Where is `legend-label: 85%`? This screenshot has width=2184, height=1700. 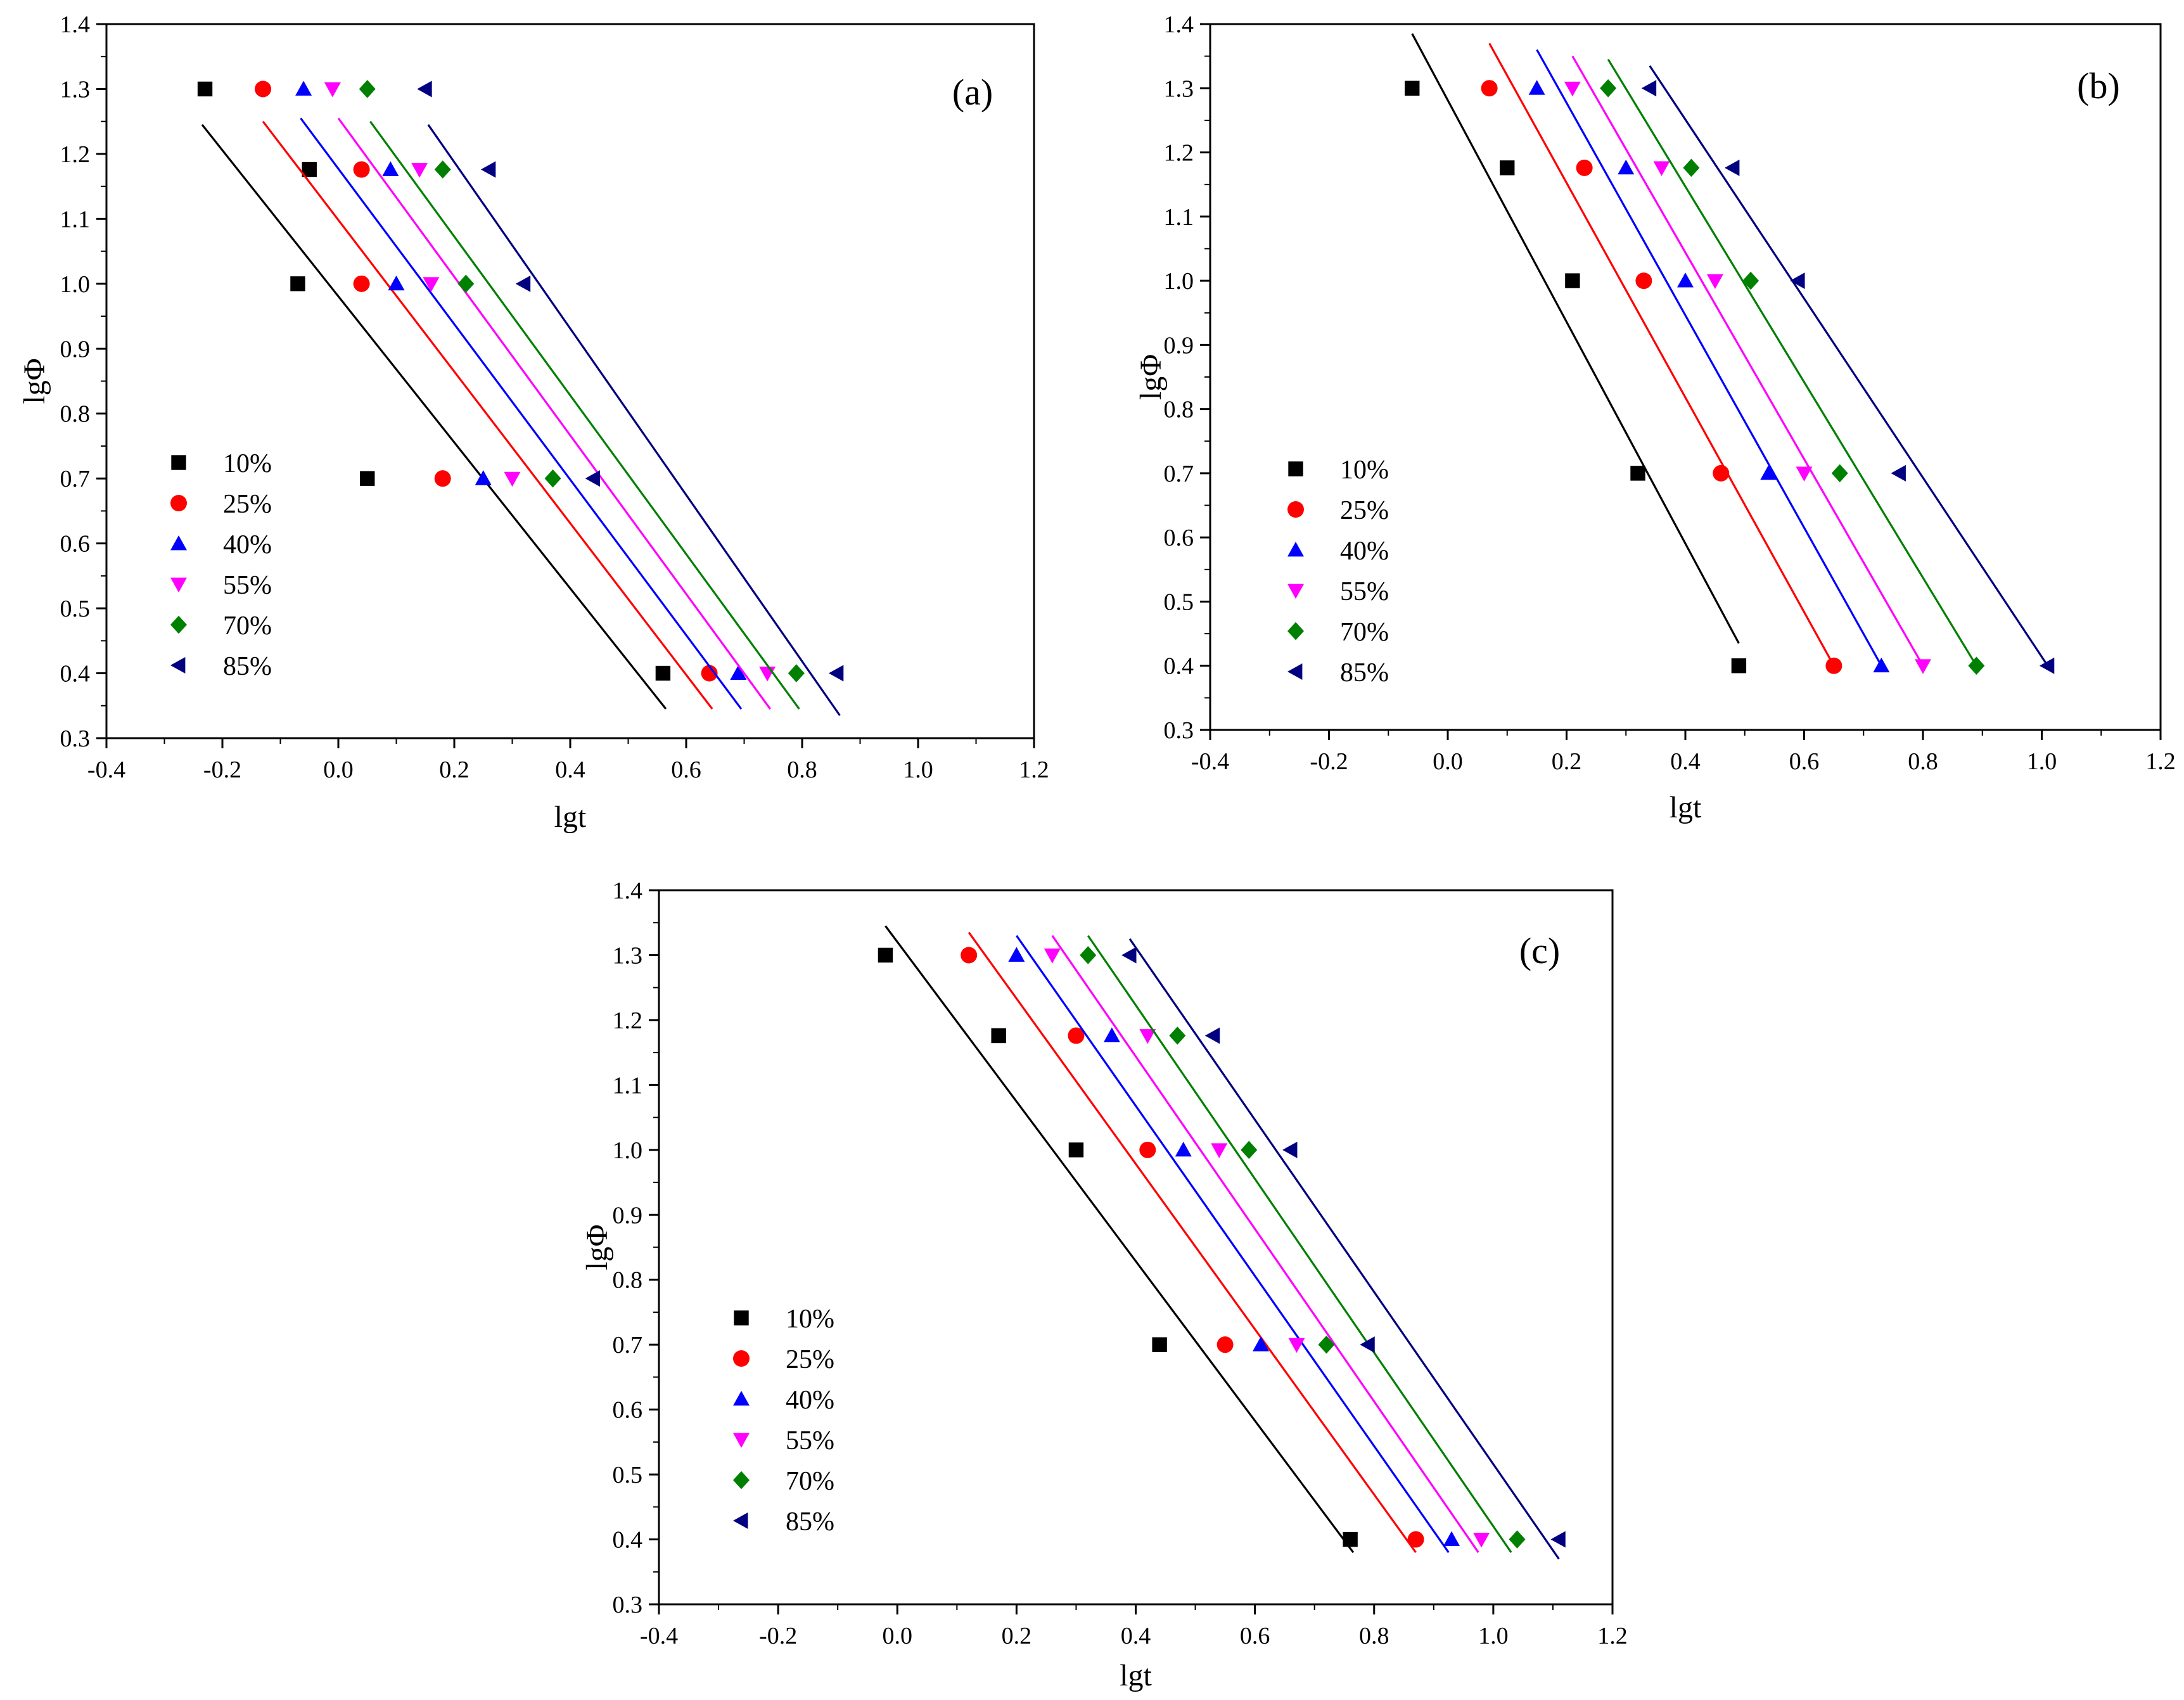 legend-label: 85% is located at coordinates (247, 666).